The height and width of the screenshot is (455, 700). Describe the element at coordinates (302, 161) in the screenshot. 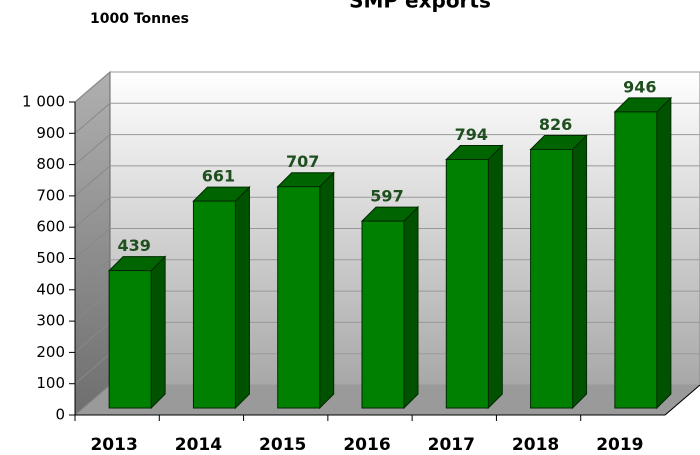

I see `value-label: 707` at that location.